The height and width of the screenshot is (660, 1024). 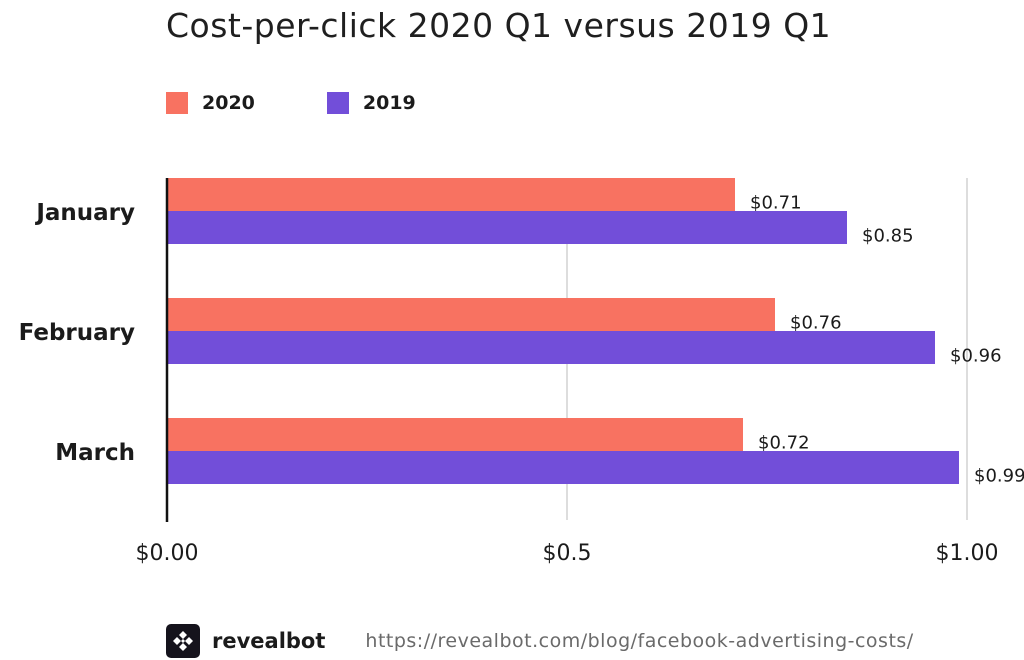 I want to click on legend: 2020 2019, so click(x=327, y=103).